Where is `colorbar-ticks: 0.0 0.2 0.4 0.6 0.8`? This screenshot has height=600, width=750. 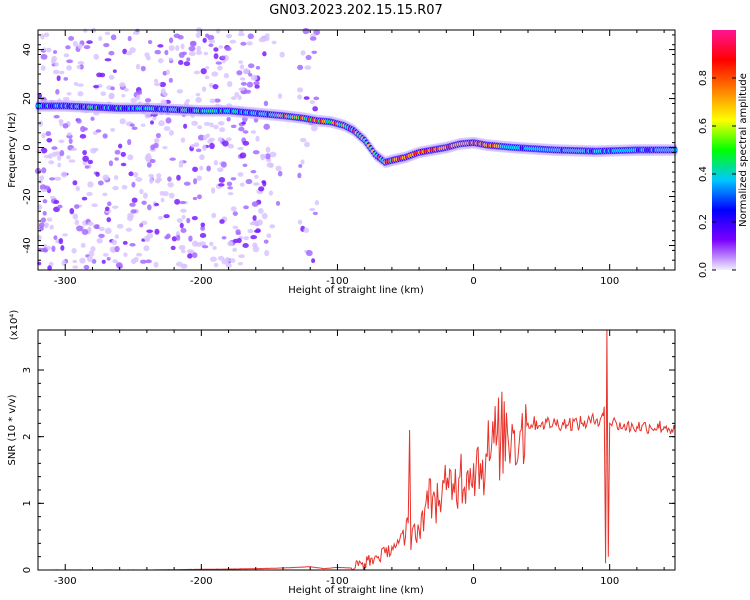 colorbar-ticks: 0.0 0.2 0.4 0.6 0.8 is located at coordinates (717, 174).